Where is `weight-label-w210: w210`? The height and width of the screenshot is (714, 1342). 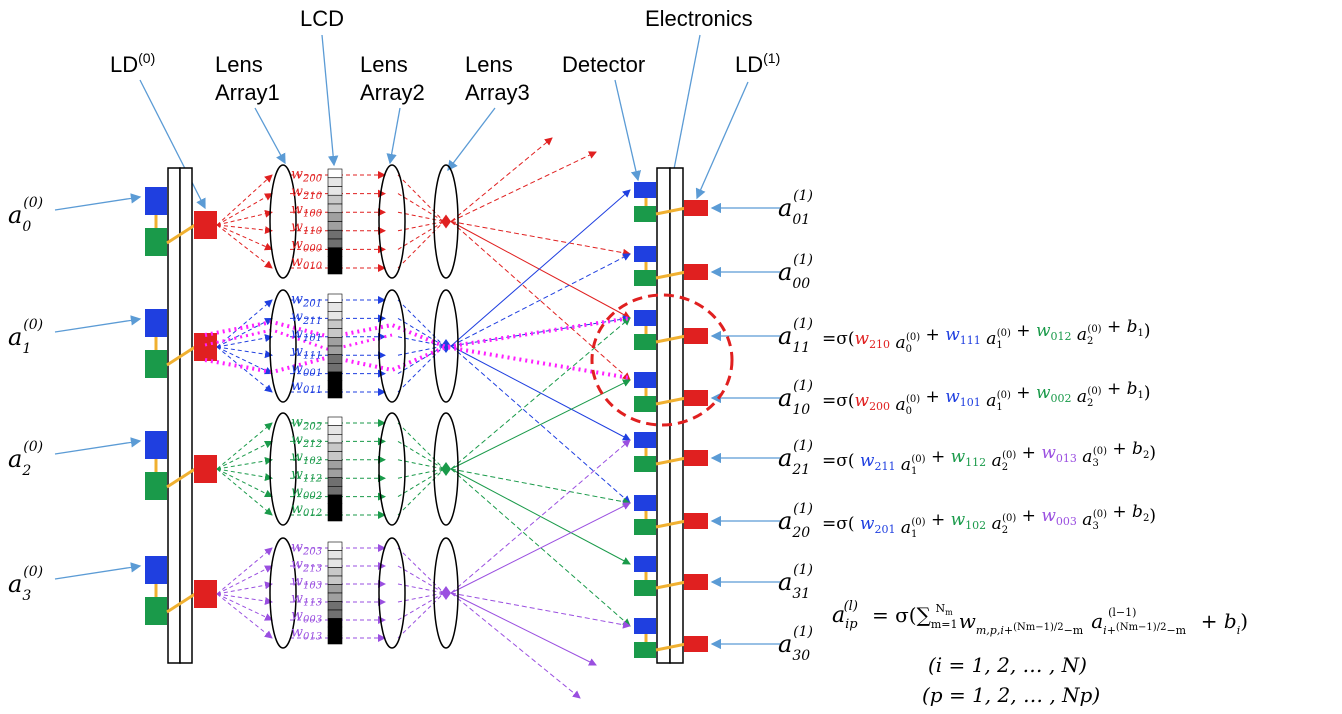
weight-label-w210: w210 is located at coordinates (307, 193).